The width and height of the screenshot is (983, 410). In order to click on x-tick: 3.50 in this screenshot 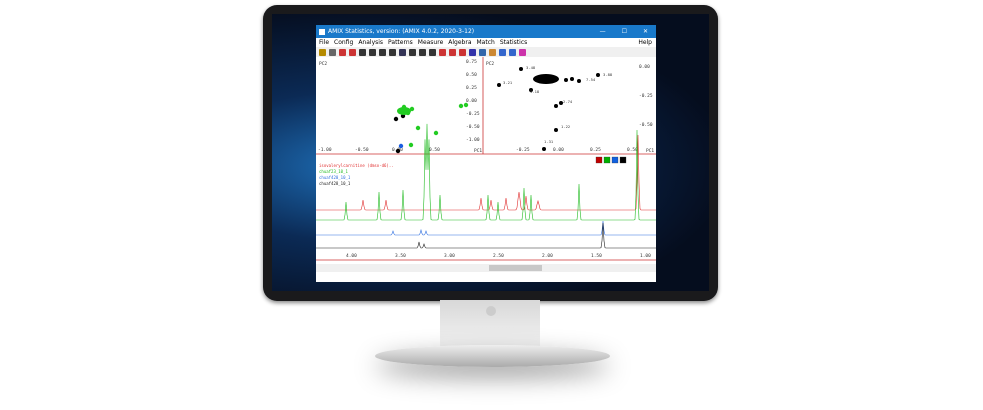, I will do `click(400, 256)`.